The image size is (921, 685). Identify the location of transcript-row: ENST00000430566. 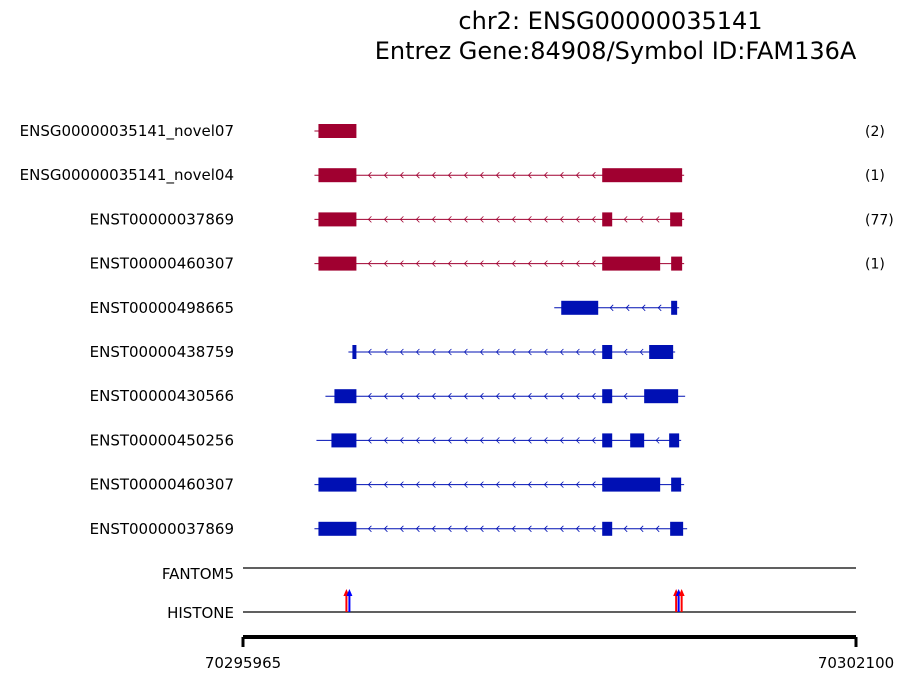
(388, 396).